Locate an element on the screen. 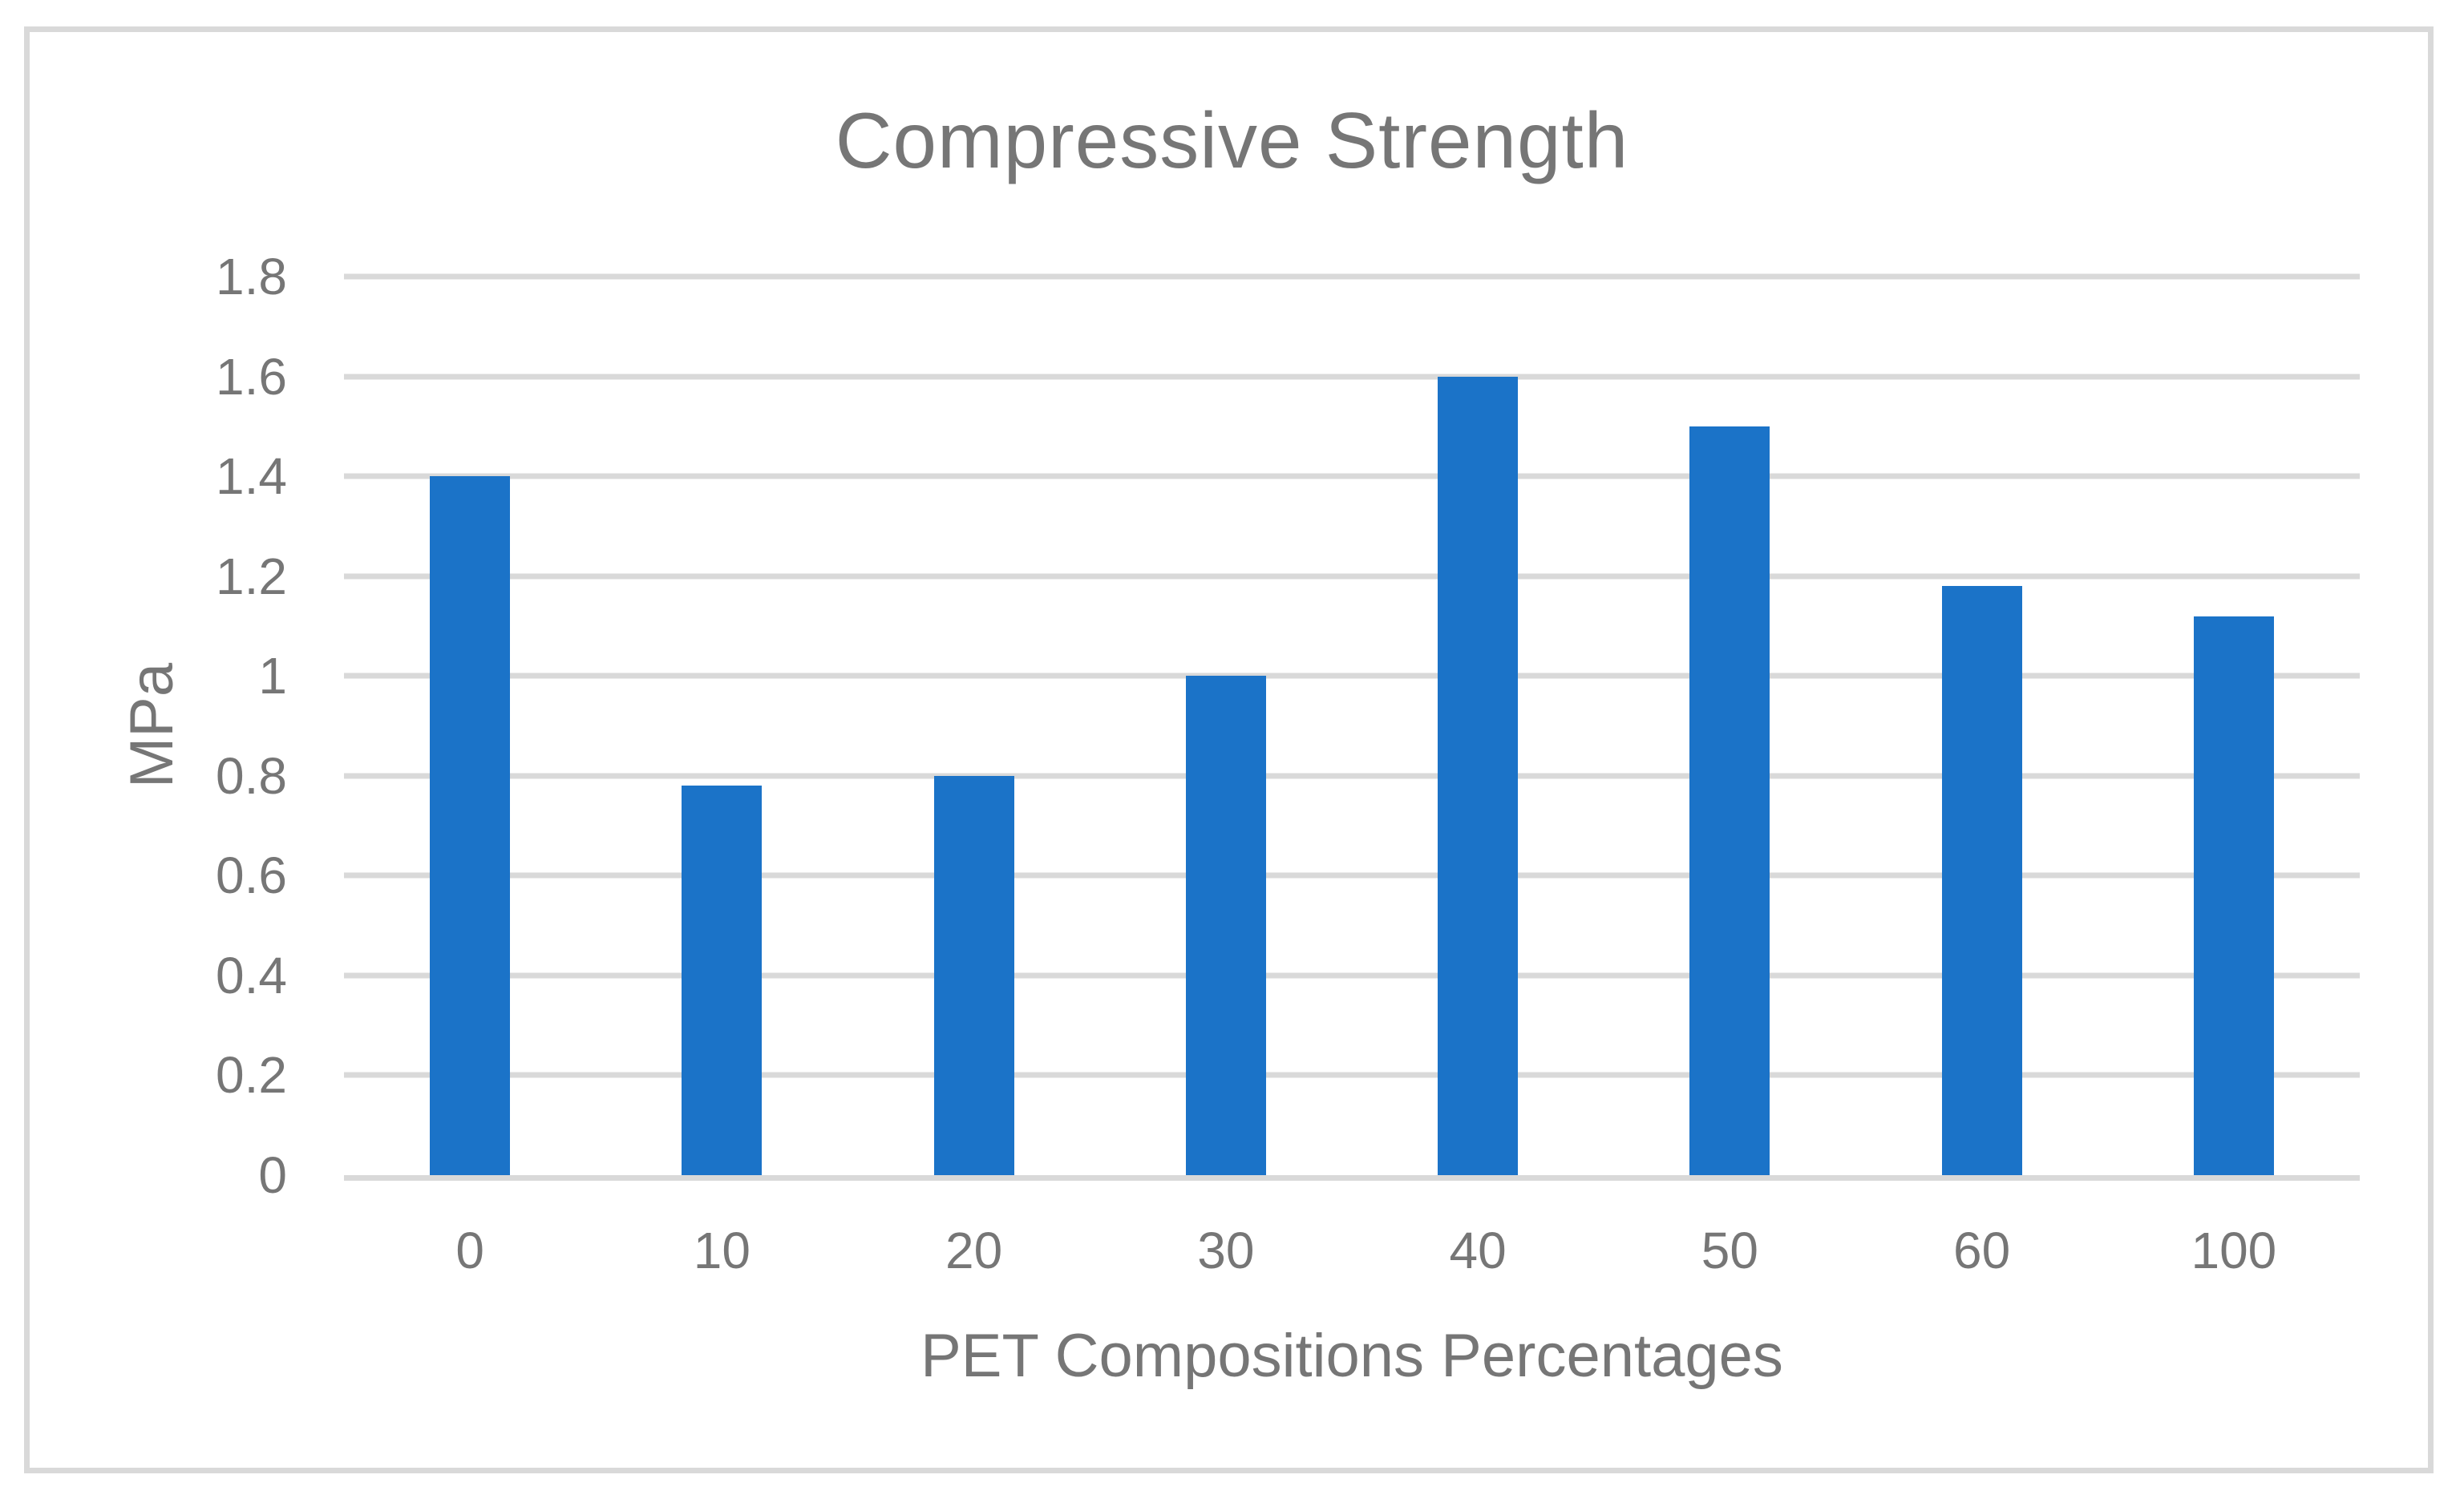 The image size is (2464, 1503). y-tick-label: 0.6 is located at coordinates (251, 876).